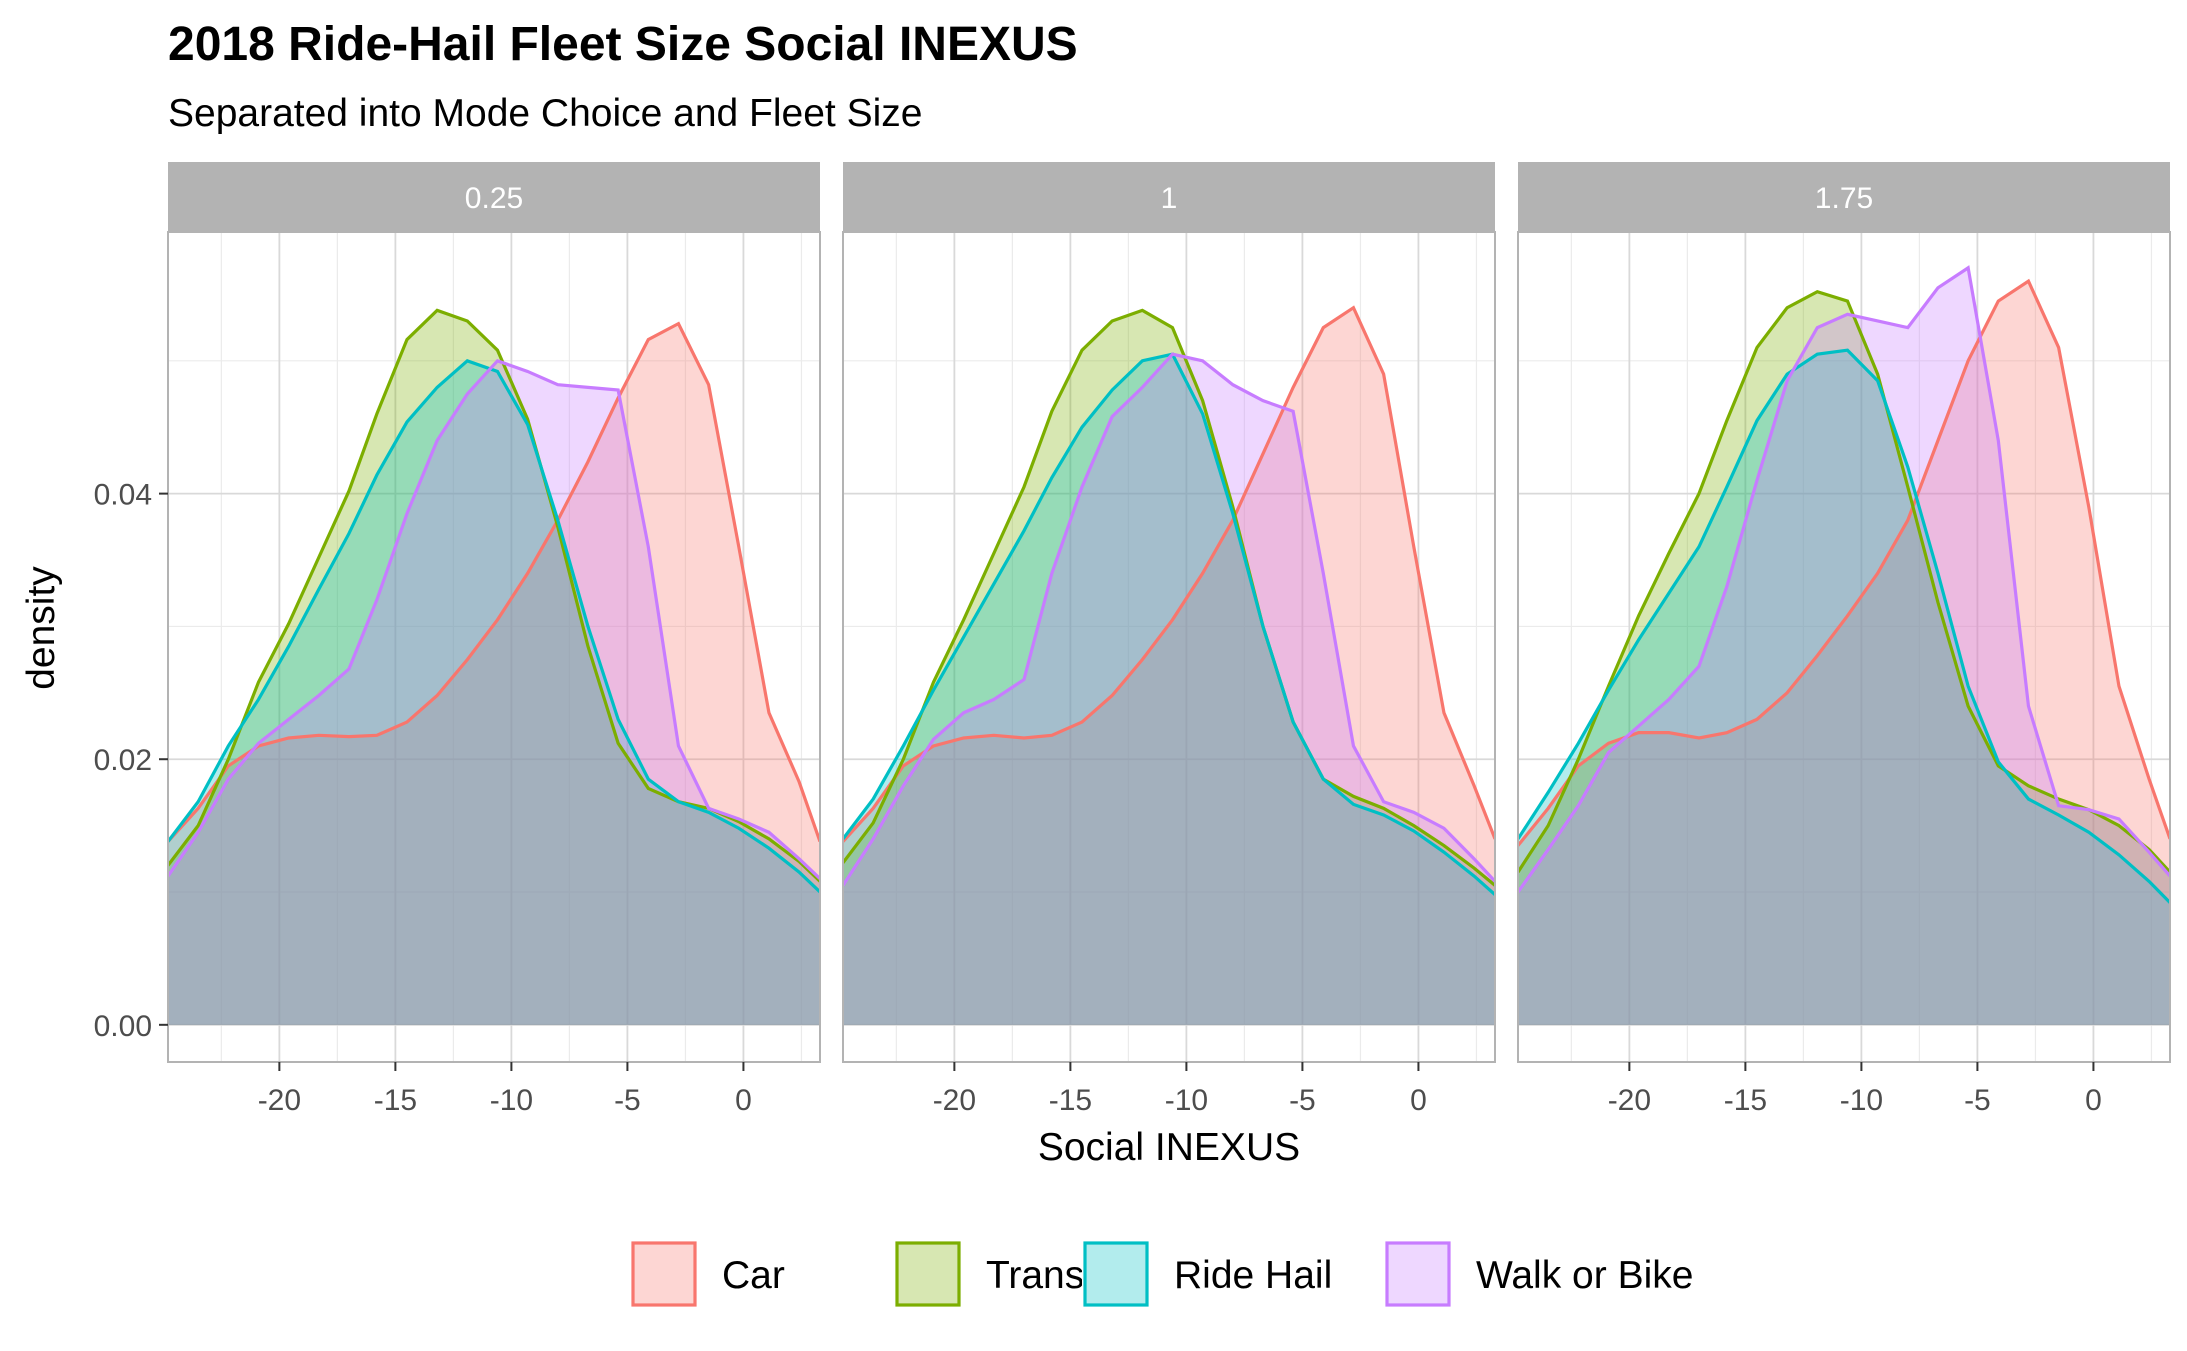 The height and width of the screenshot is (1351, 2187). Describe the element at coordinates (753, 1275) in the screenshot. I see `legend-label: Car` at that location.